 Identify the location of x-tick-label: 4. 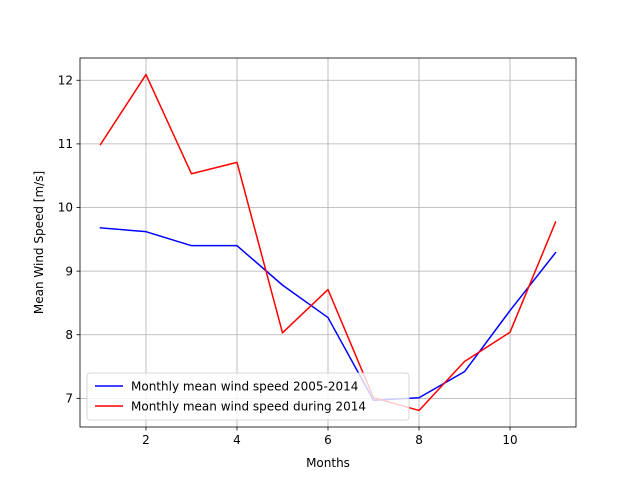
(237, 440).